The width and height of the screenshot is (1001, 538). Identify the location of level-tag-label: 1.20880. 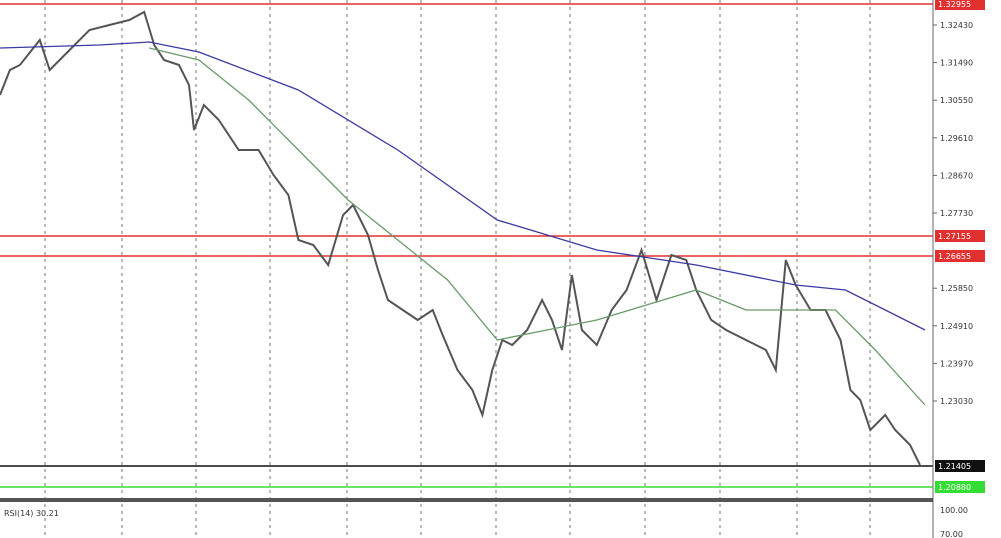
(954, 487).